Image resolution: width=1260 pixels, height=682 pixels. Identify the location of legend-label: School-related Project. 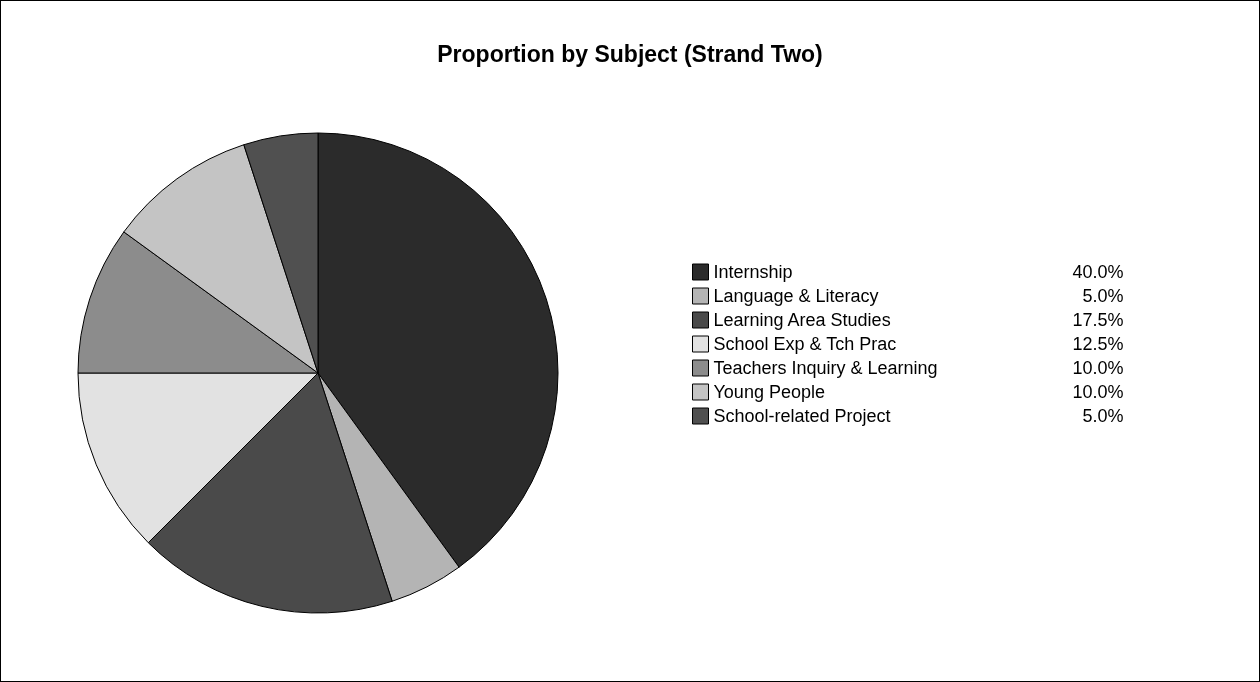
(802, 416).